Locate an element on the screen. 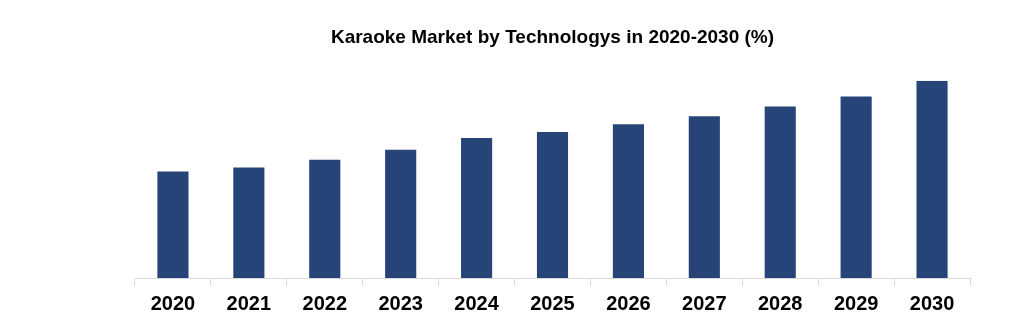 The height and width of the screenshot is (332, 1029). x-tick-label: 2021 is located at coordinates (249, 302).